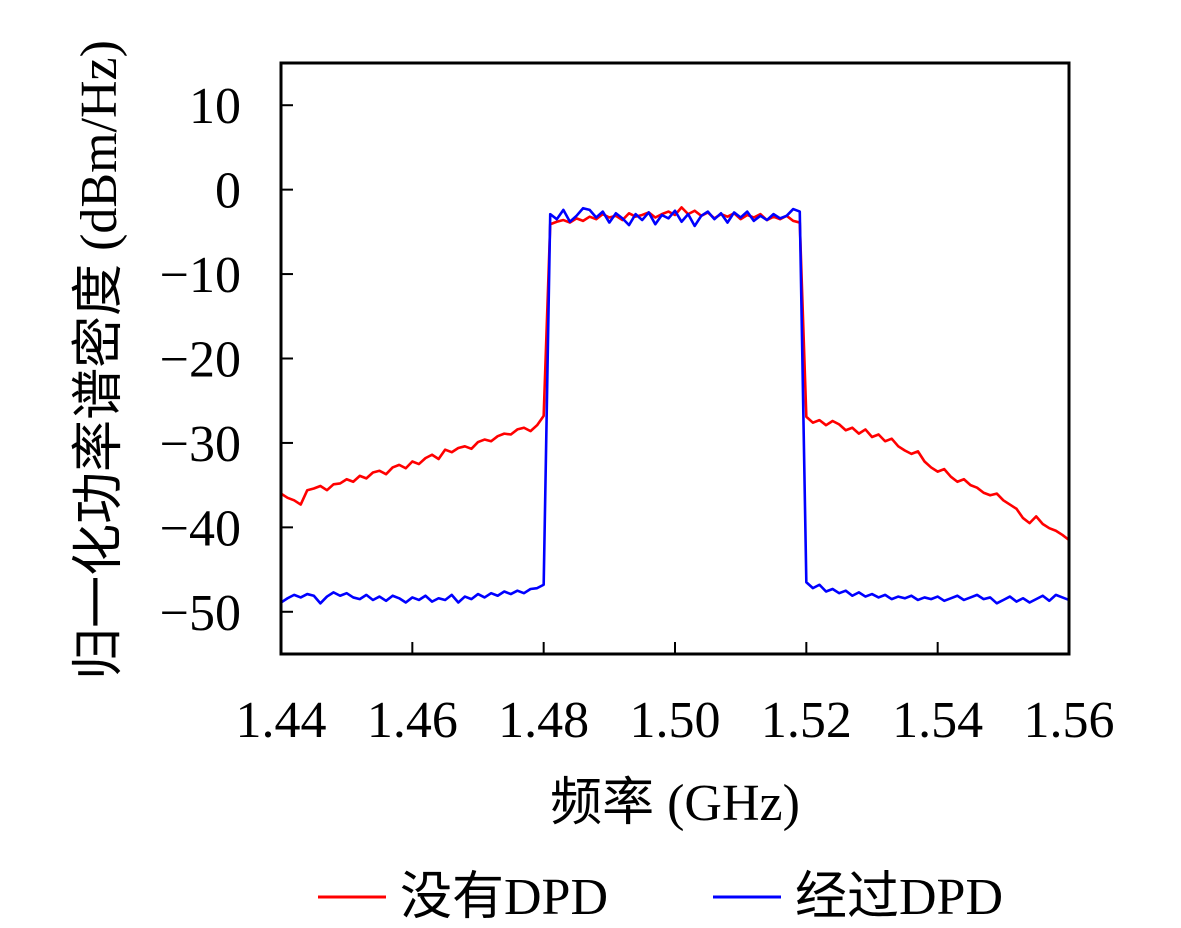 The width and height of the screenshot is (1181, 928). What do you see at coordinates (228, 191) in the screenshot?
I see `y-tick-label: 0` at bounding box center [228, 191].